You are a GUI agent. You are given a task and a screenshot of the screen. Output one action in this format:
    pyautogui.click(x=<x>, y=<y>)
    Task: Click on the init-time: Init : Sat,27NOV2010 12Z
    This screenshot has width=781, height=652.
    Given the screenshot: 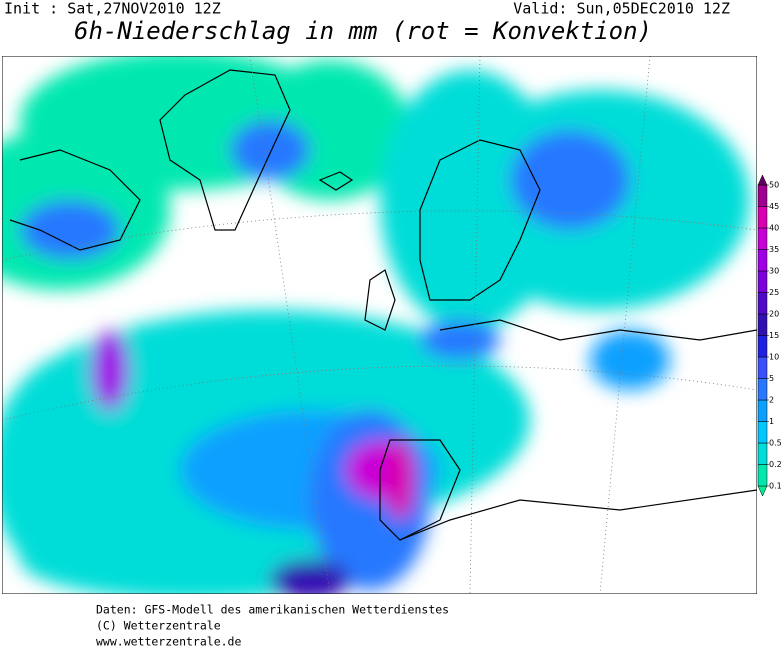 What is the action you would take?
    pyautogui.click(x=112, y=9)
    